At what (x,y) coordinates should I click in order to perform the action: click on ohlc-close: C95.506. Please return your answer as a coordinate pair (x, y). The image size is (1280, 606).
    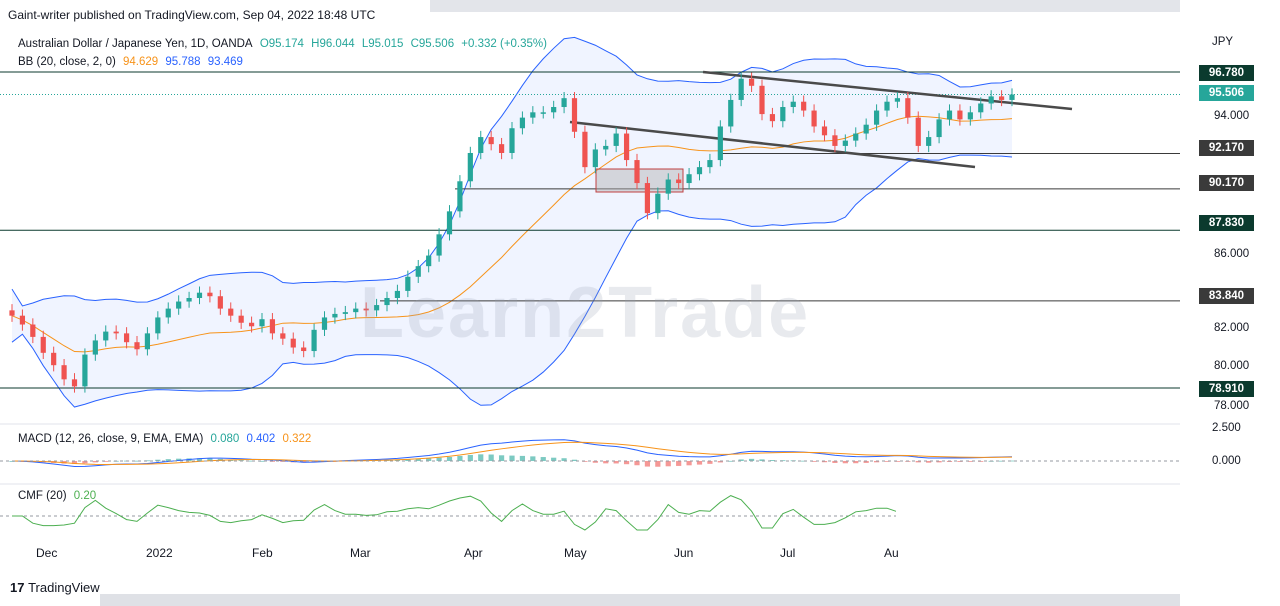
    Looking at the image, I should click on (432, 44).